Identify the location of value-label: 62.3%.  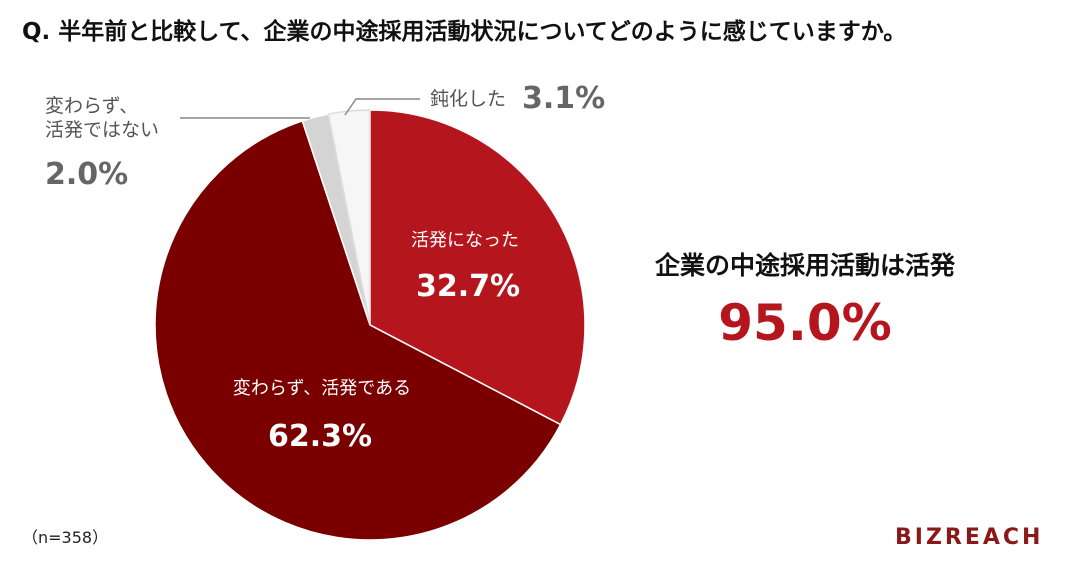
(320, 436).